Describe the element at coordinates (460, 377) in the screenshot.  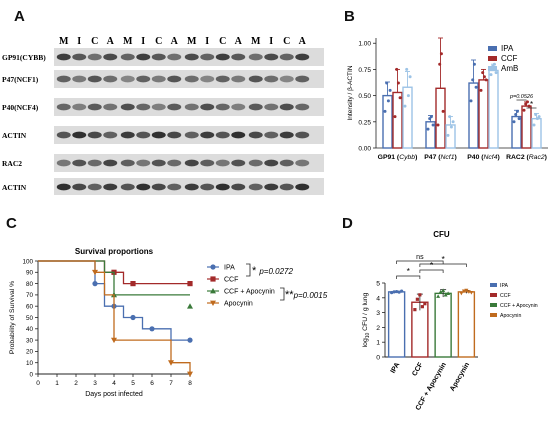
I see `x-tick-label: Apocynin` at that location.